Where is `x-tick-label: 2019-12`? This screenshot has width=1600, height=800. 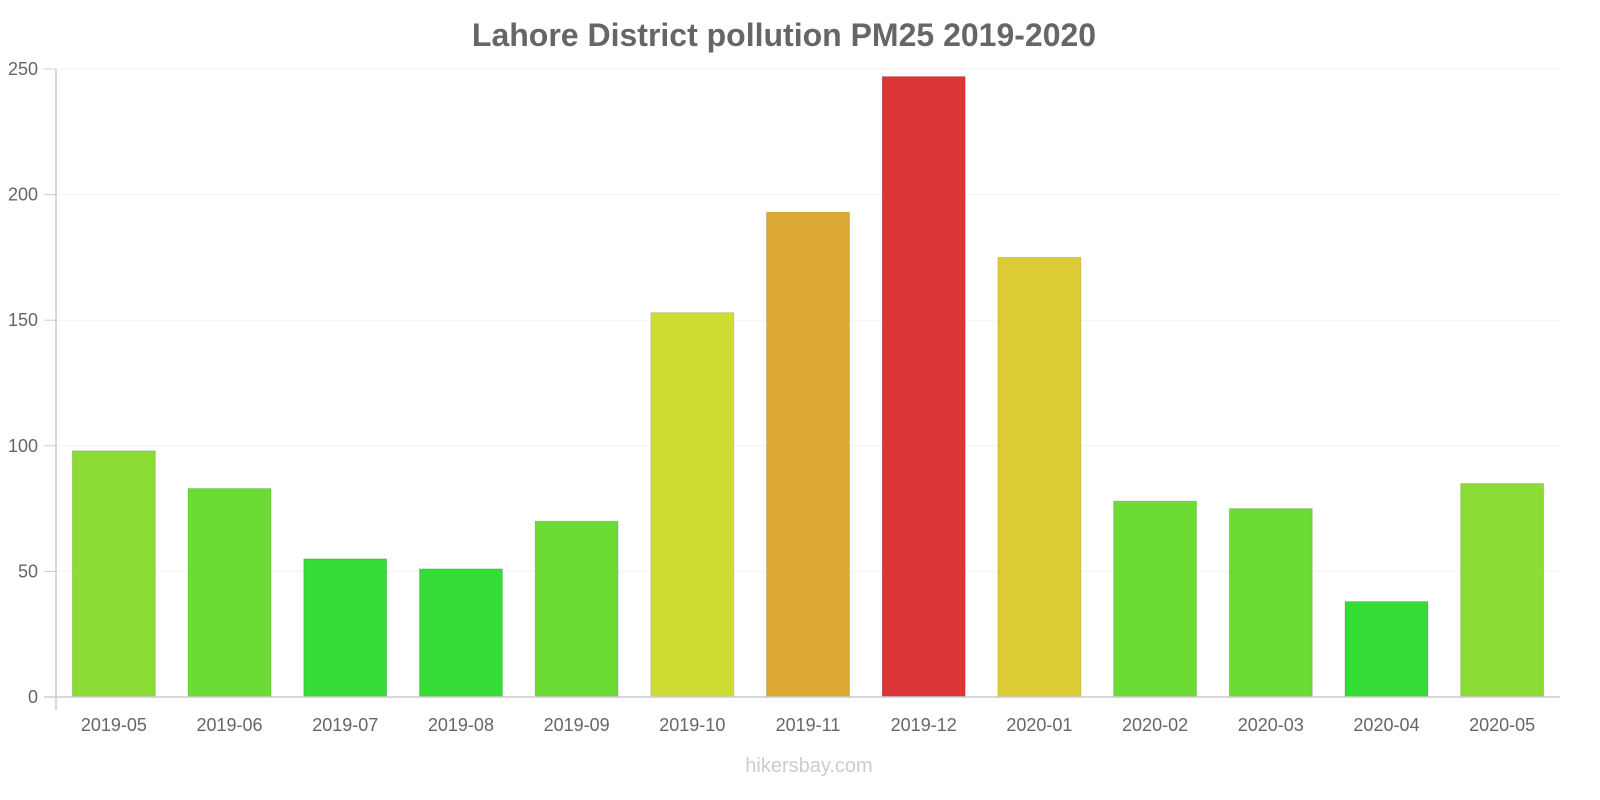 x-tick-label: 2019-12 is located at coordinates (924, 725).